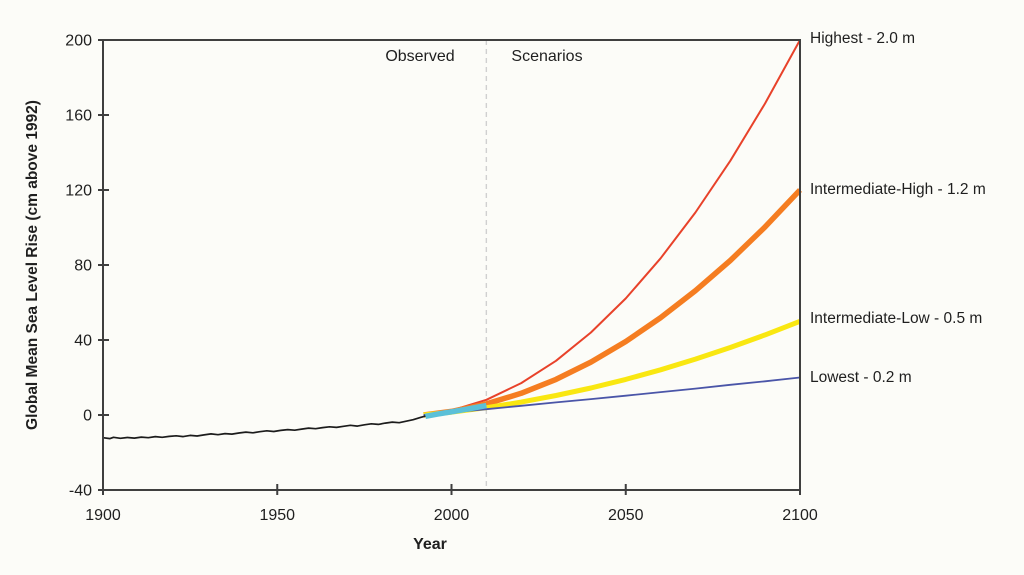  What do you see at coordinates (83, 266) in the screenshot?
I see `y-axis-tick-label: 80` at bounding box center [83, 266].